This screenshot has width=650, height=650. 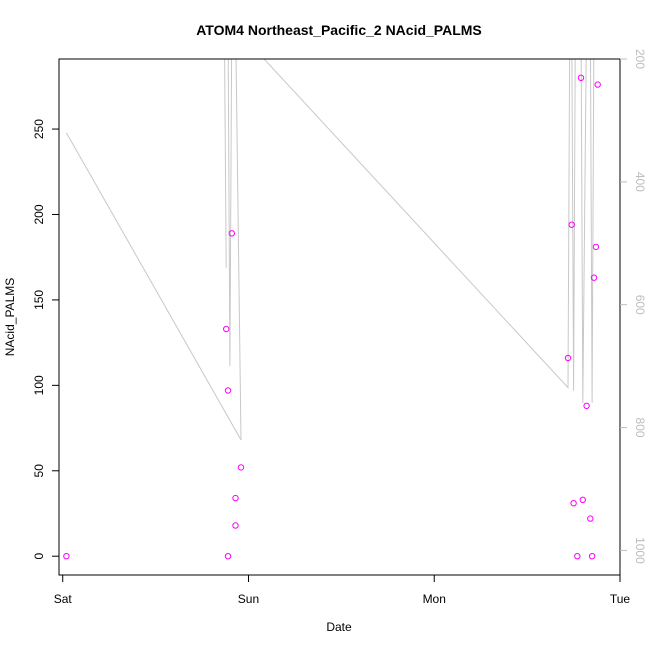 I want to click on x-tick-label: Tue, so click(x=620, y=599).